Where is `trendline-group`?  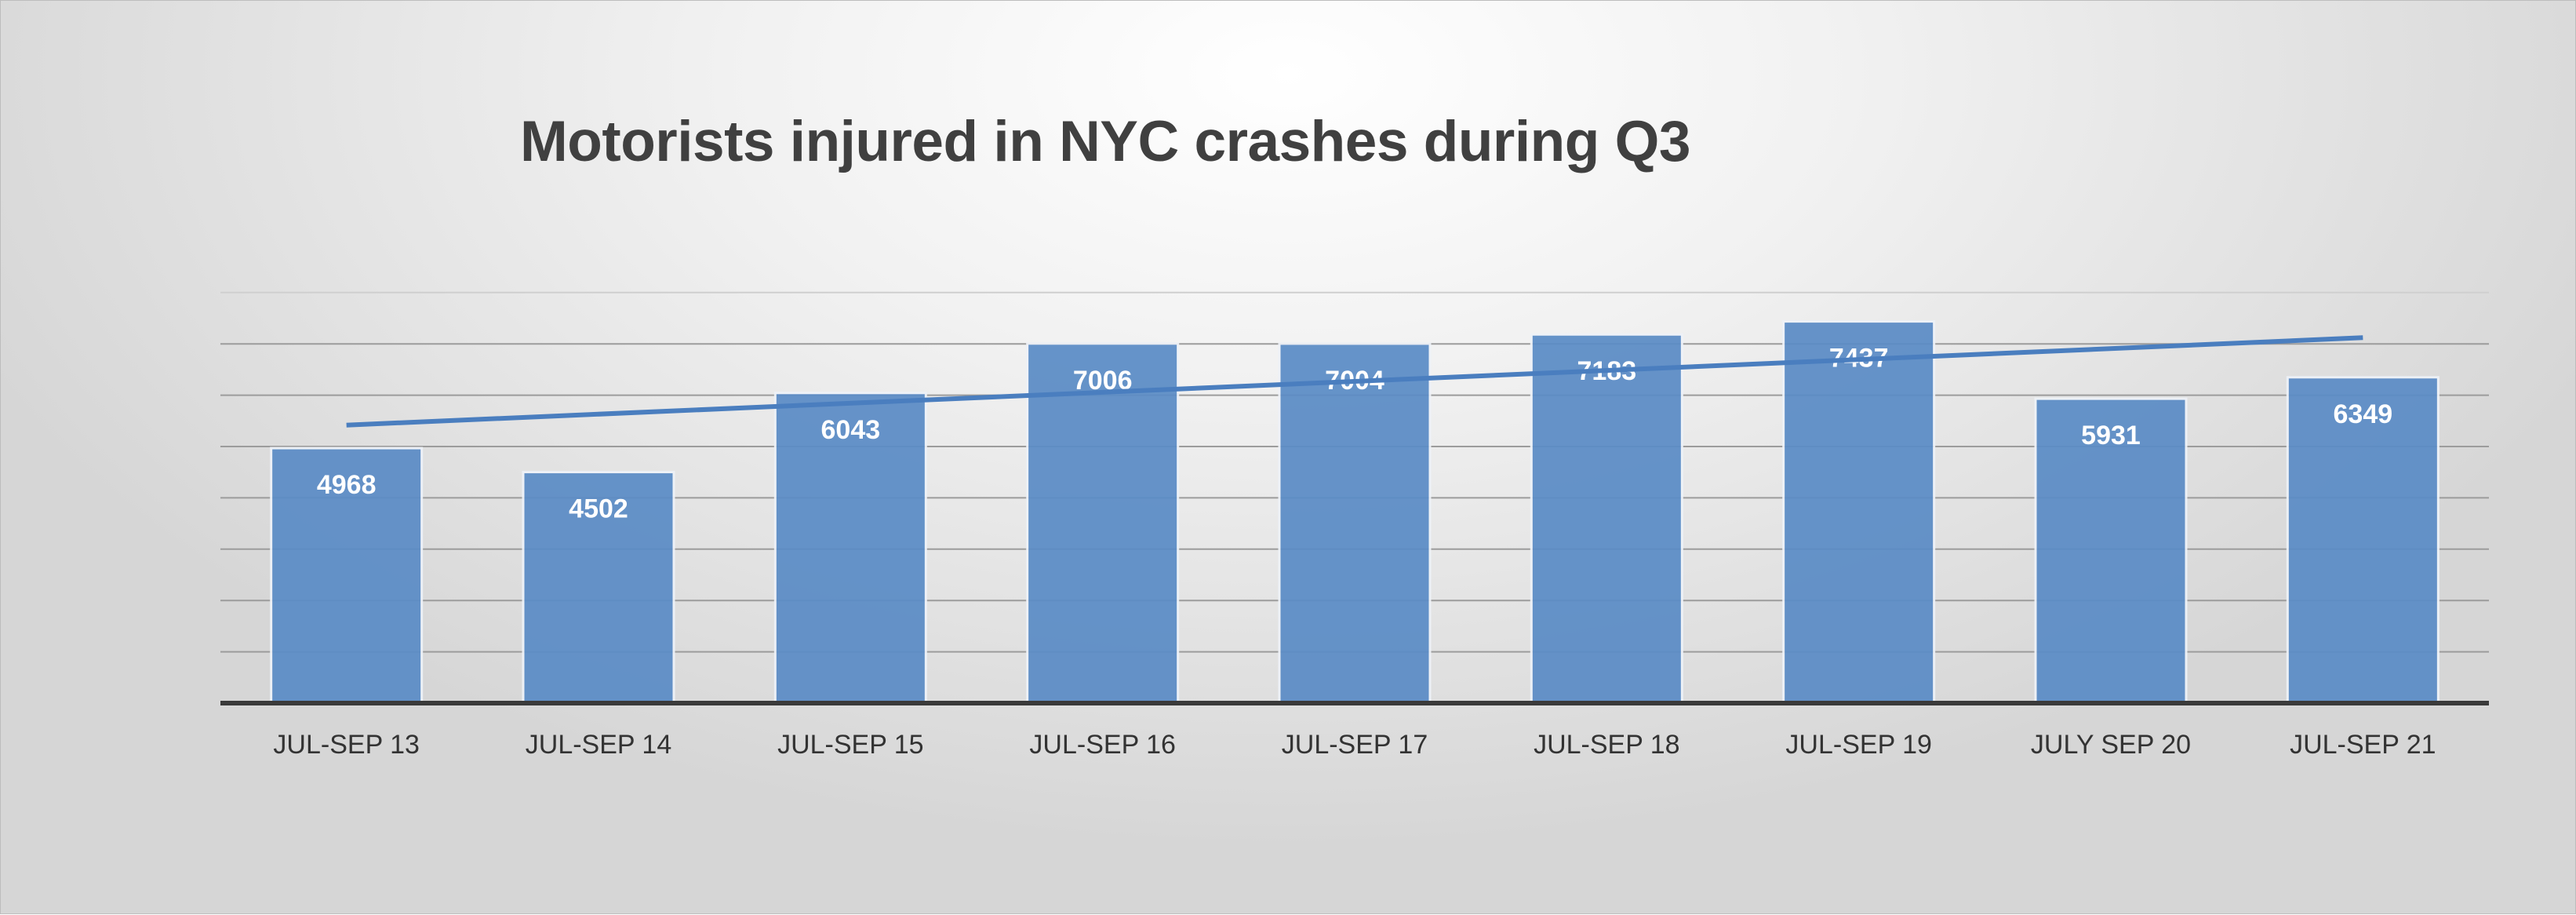 trendline-group is located at coordinates (1354, 381).